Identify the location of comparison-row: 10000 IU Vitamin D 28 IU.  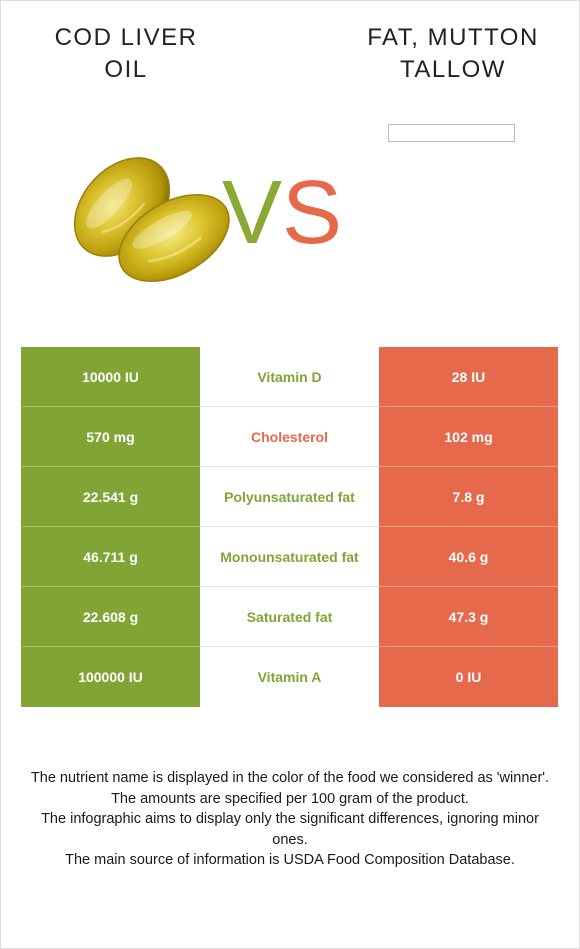
(289, 377).